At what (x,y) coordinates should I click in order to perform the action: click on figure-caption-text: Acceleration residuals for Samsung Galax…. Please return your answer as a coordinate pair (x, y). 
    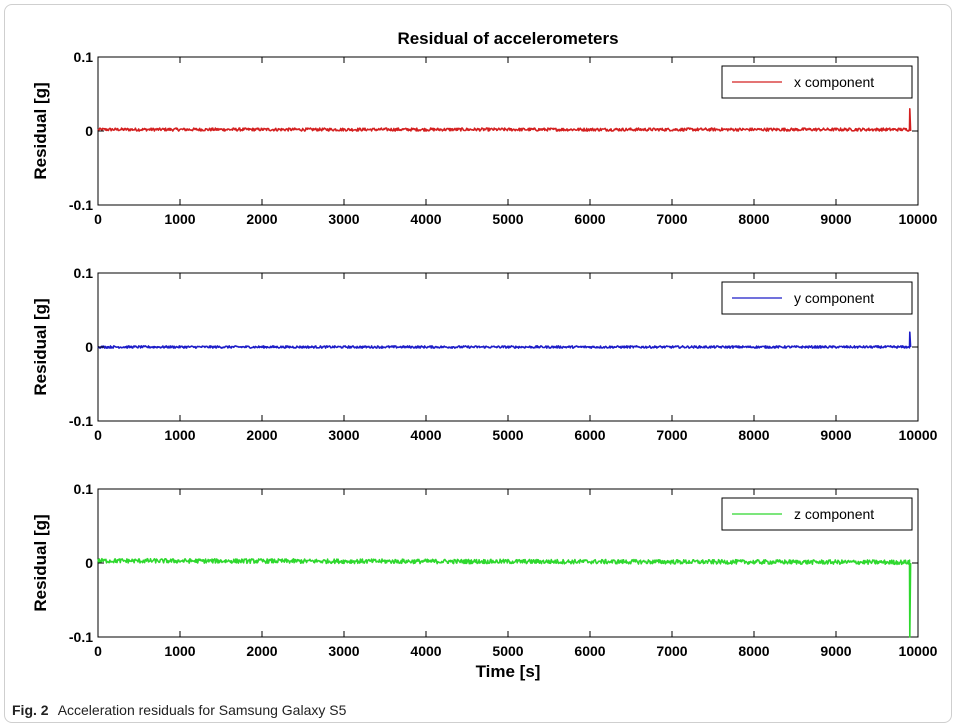
    Looking at the image, I should click on (202, 710).